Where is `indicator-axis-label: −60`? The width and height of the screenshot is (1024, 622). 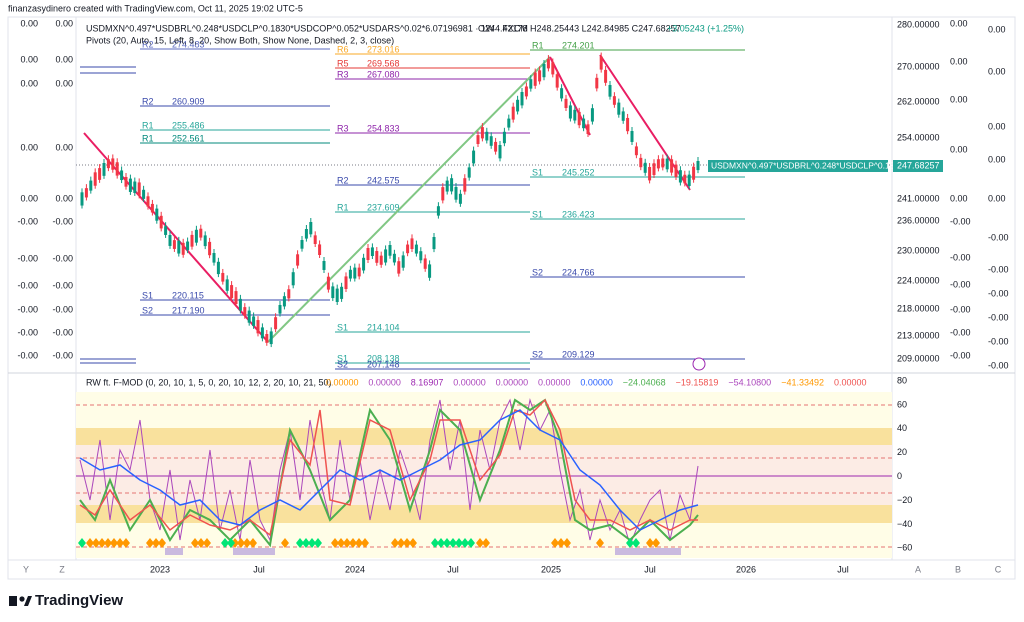 indicator-axis-label: −60 is located at coordinates (904, 548).